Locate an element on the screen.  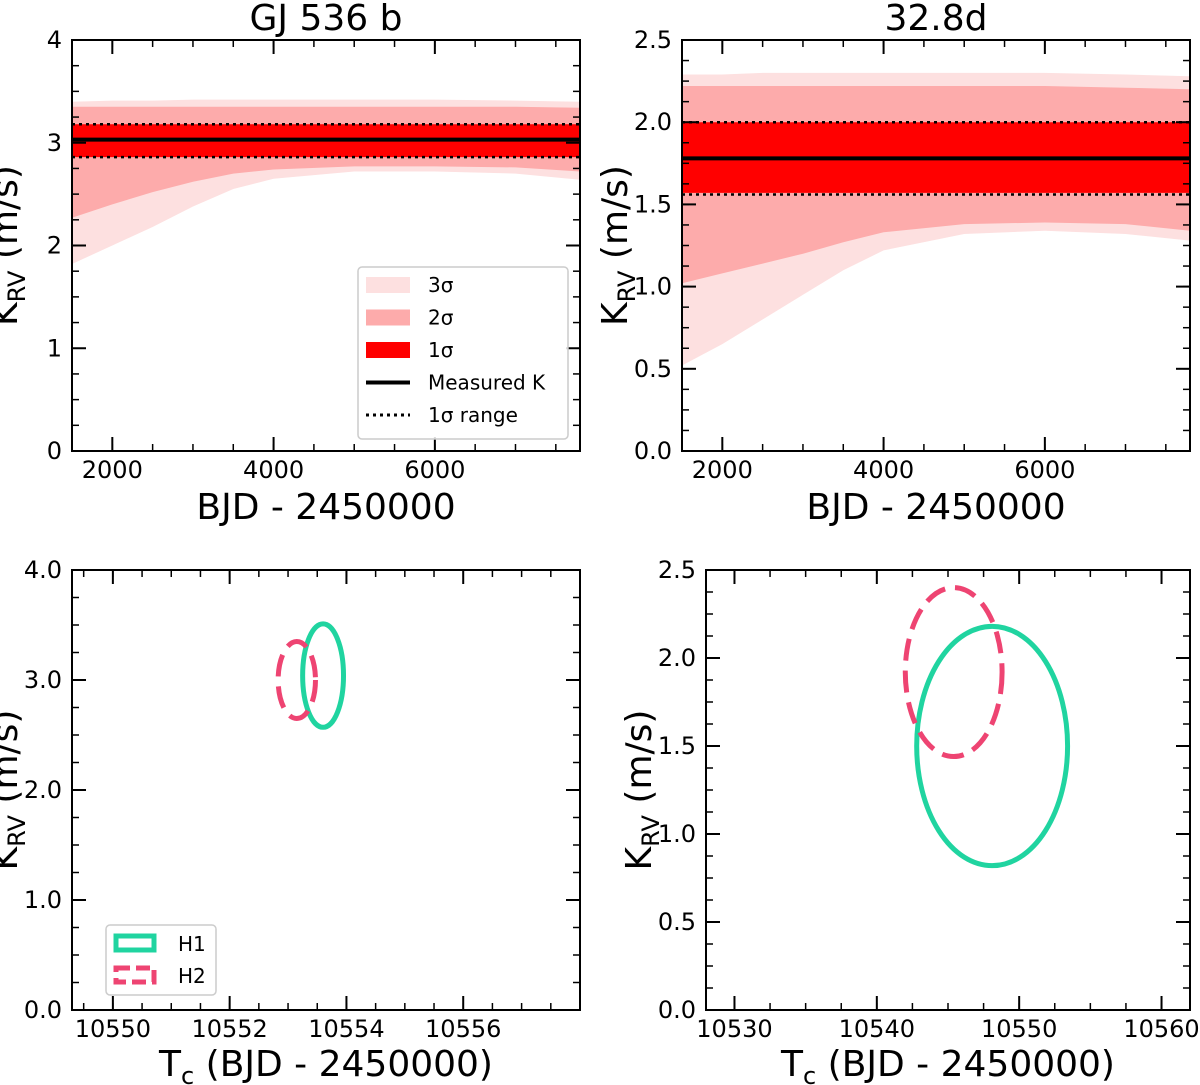
x-tick-label: 10560 is located at coordinates (1161, 1029).